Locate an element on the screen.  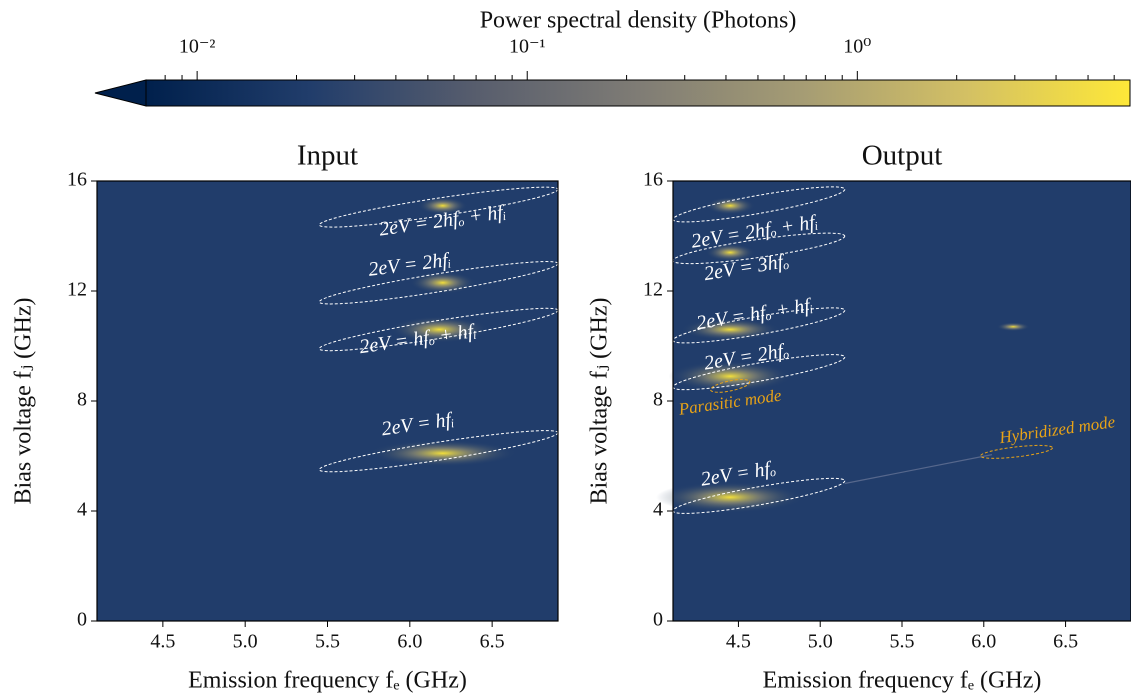
hybrid-line is located at coordinates (918, 469).